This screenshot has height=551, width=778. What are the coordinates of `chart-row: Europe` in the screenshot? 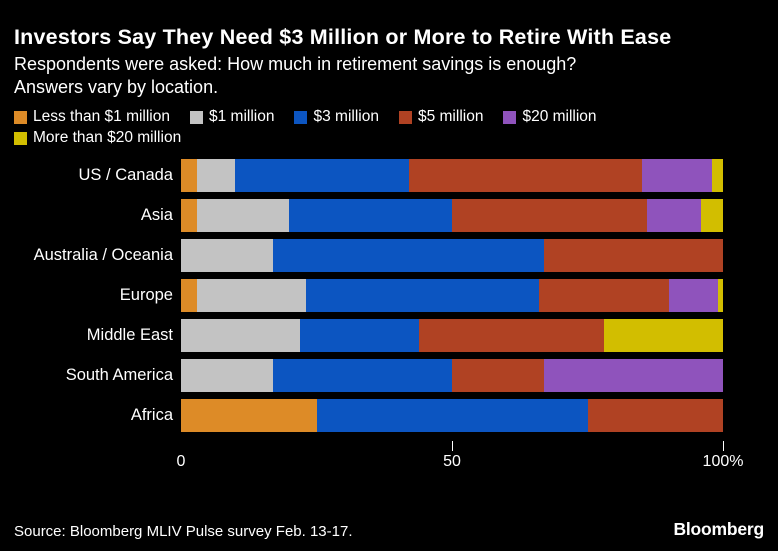 It's located at (389, 295).